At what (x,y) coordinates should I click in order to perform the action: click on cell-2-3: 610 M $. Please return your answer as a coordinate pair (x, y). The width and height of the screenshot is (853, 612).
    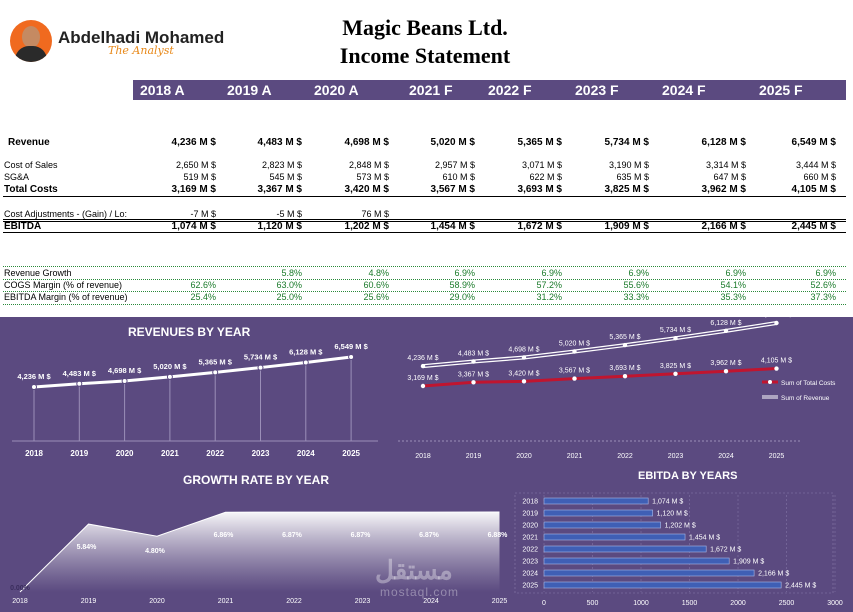
    Looking at the image, I should click on (458, 177).